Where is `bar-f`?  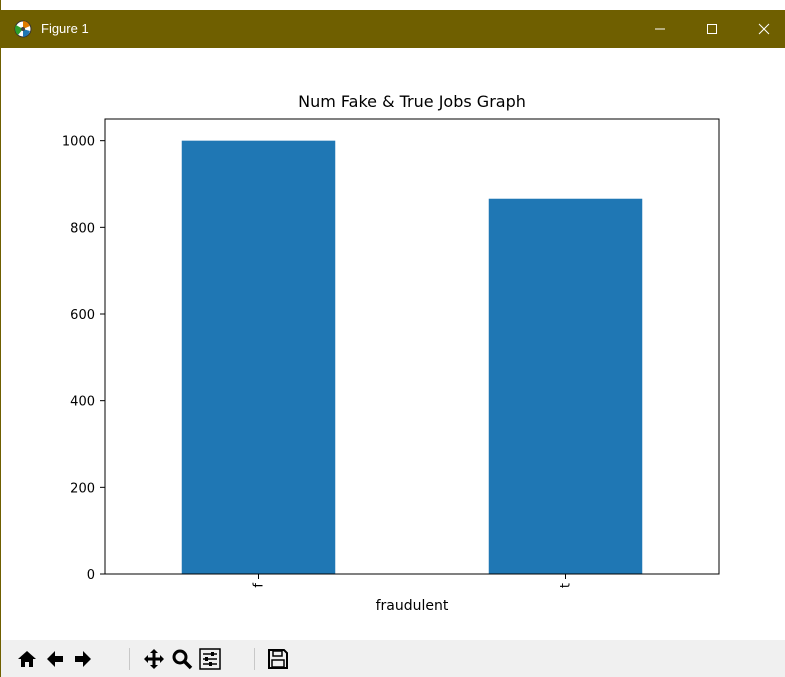 bar-f is located at coordinates (258, 357).